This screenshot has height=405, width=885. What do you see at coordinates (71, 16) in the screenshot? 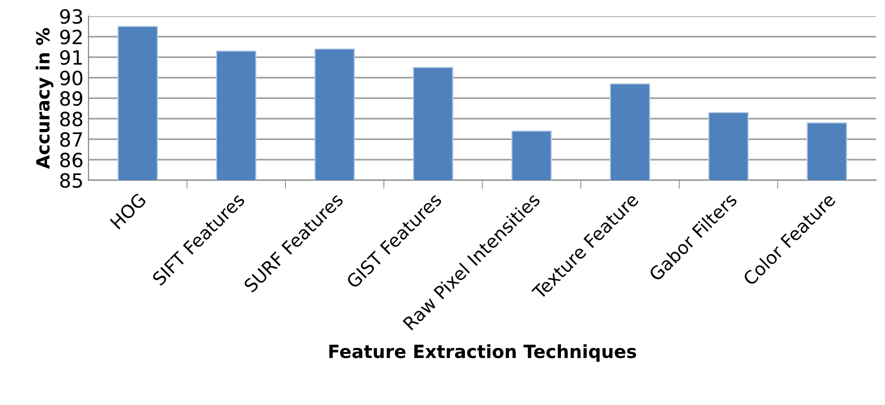
I see `y-tick-label: 93` at bounding box center [71, 16].